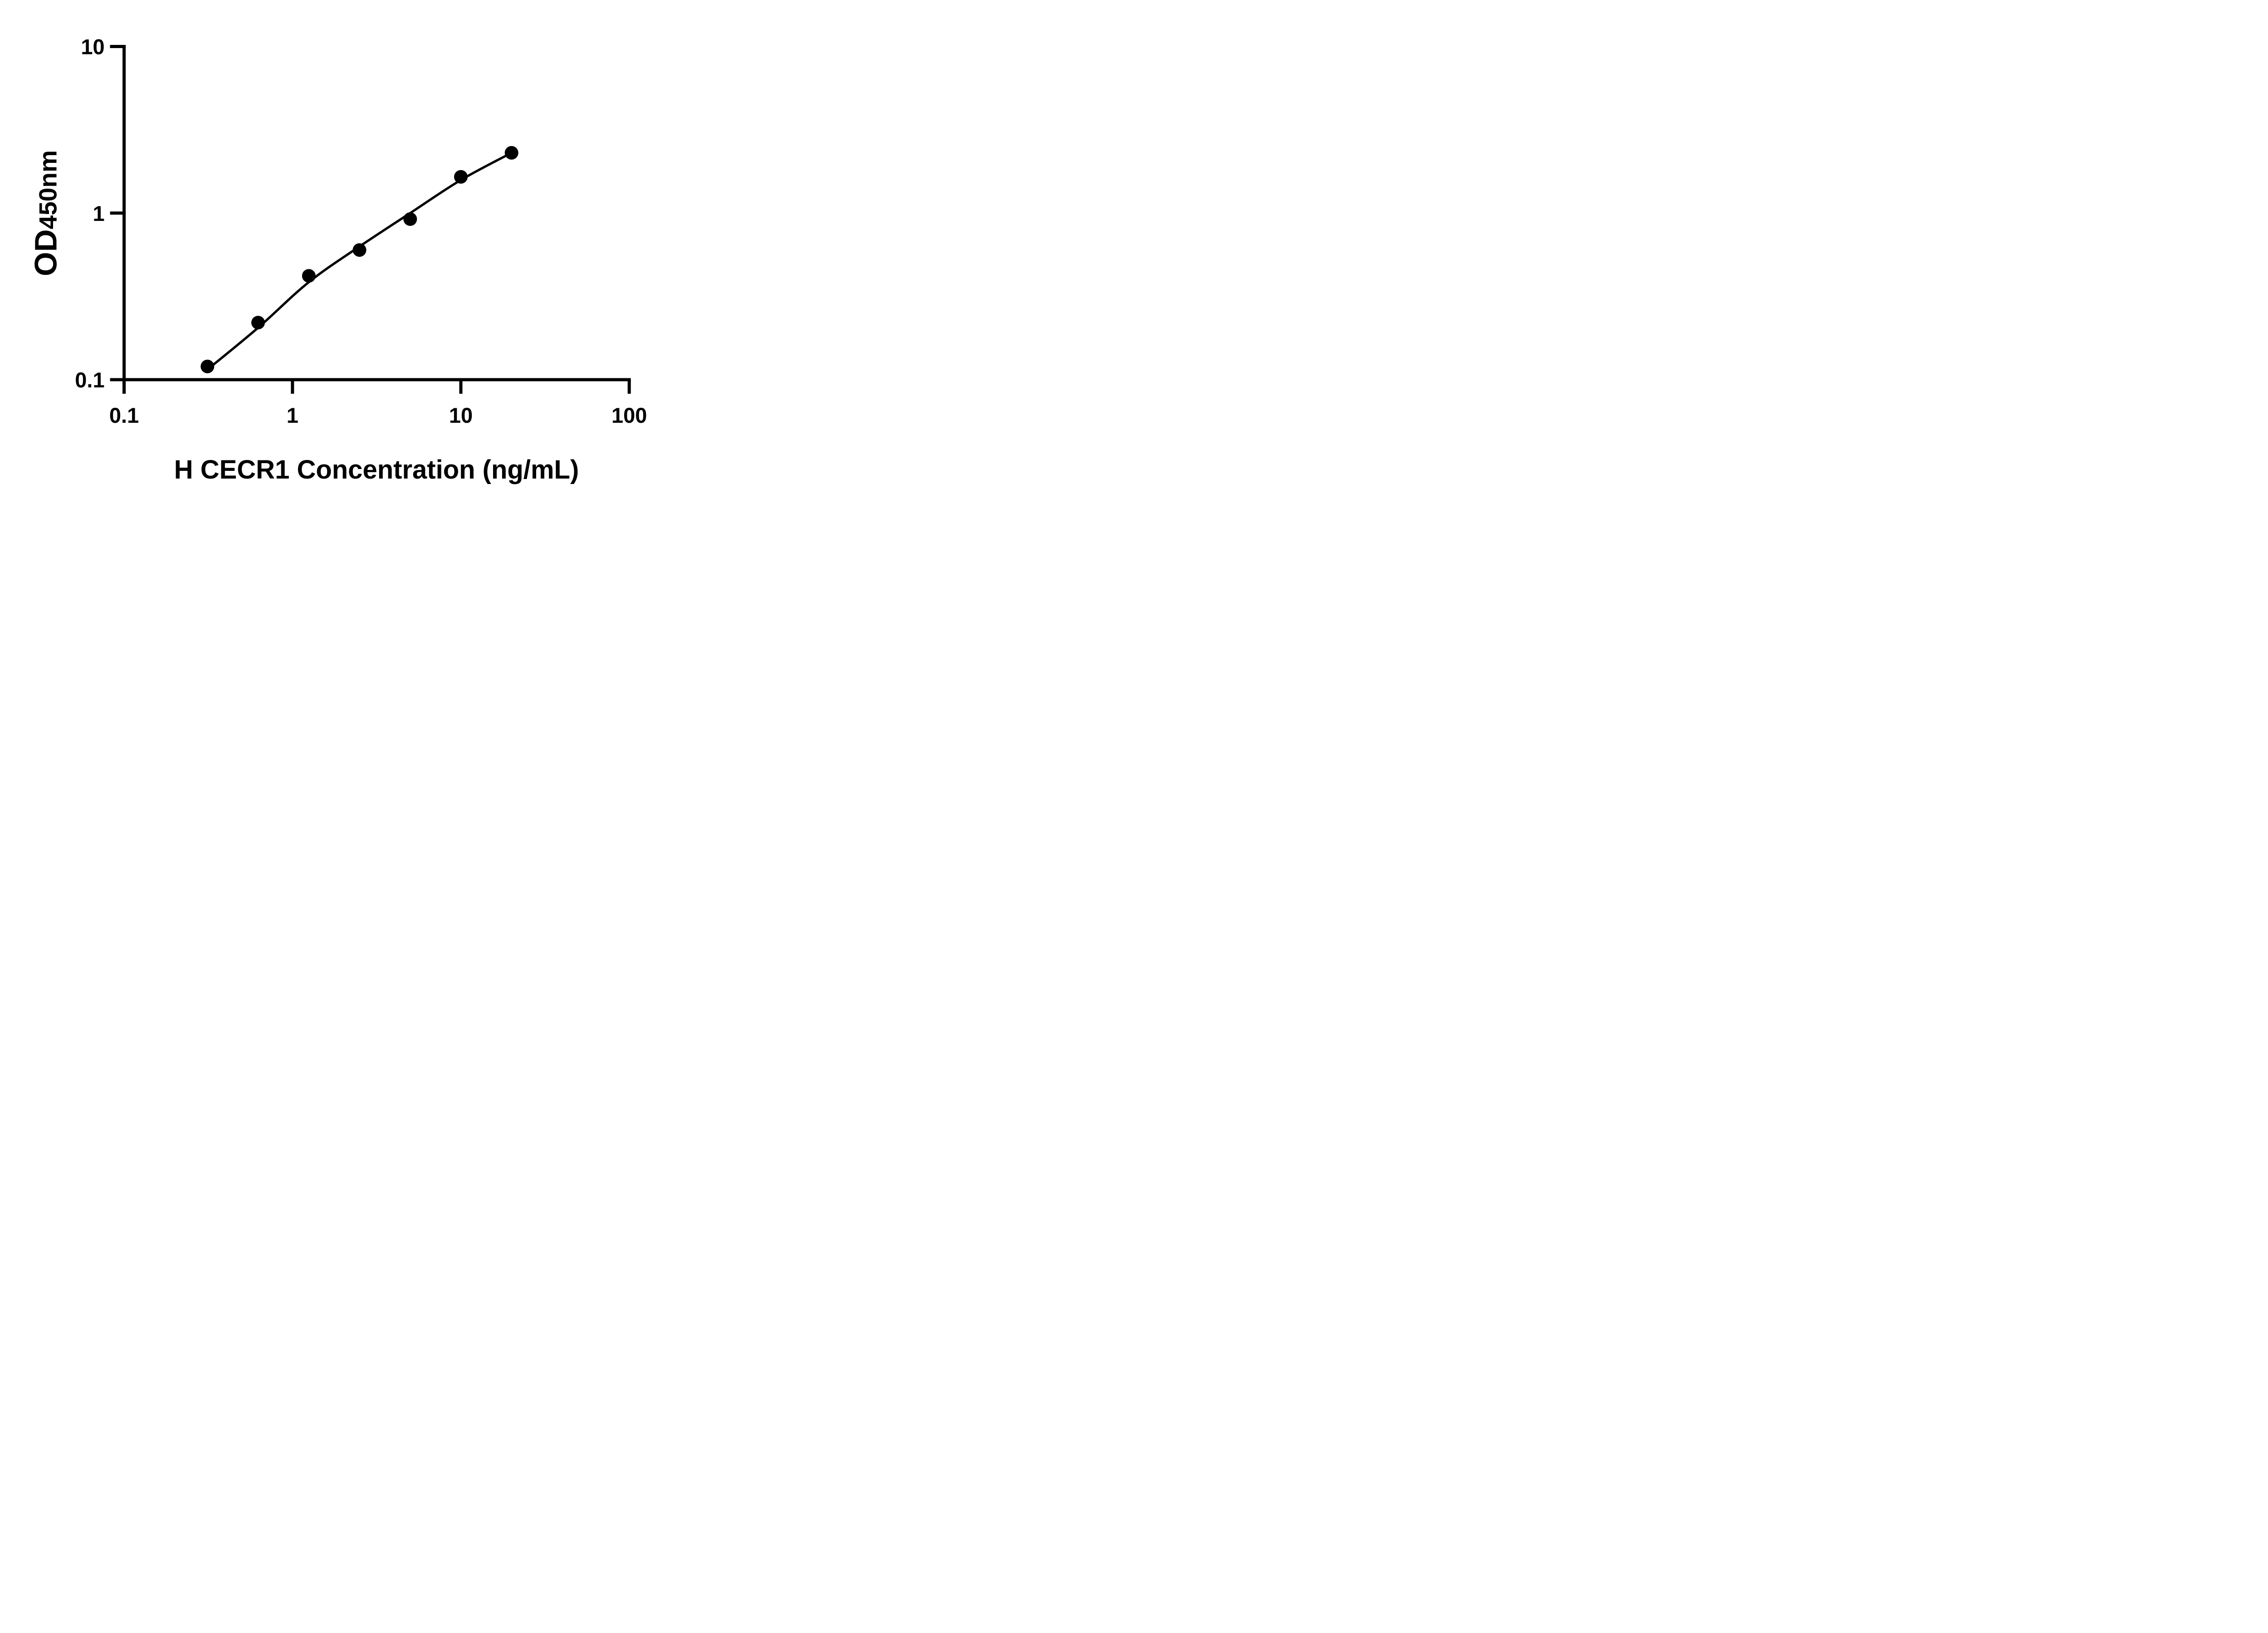 This screenshot has width=2268, height=1633. Describe the element at coordinates (93, 47) in the screenshot. I see `y-axis-tick-label: 10` at that location.